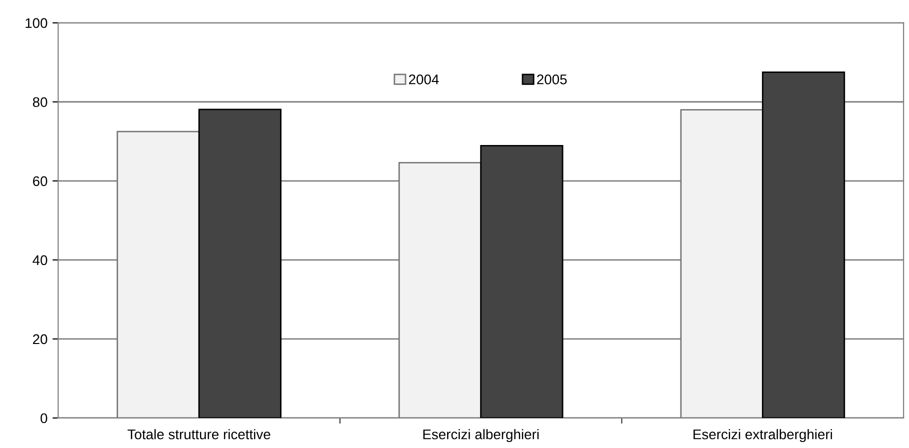 Image resolution: width=909 pixels, height=448 pixels. I want to click on legend-label: 2004, so click(424, 79).